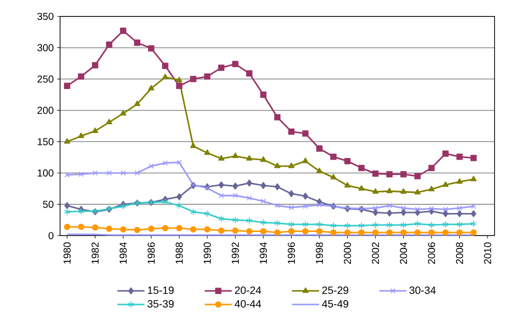  Describe the element at coordinates (151, 253) in the screenshot. I see `x-tick-label: 1986` at that location.